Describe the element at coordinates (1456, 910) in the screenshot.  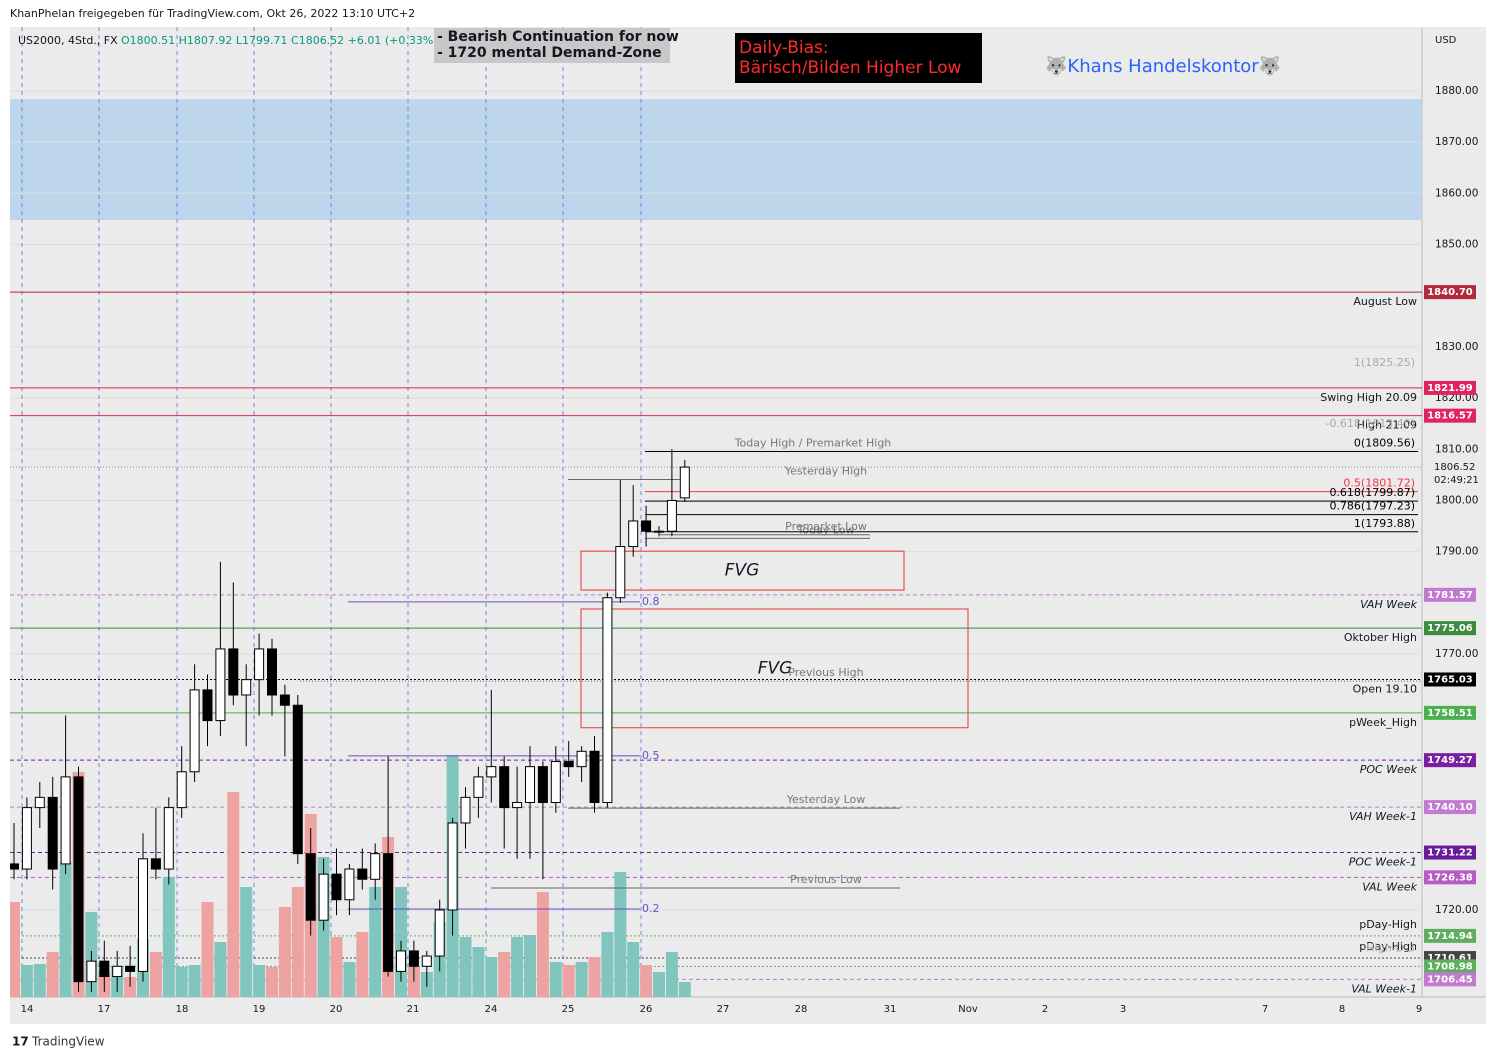
I see `y-tick-label: 1720.00` at that location.